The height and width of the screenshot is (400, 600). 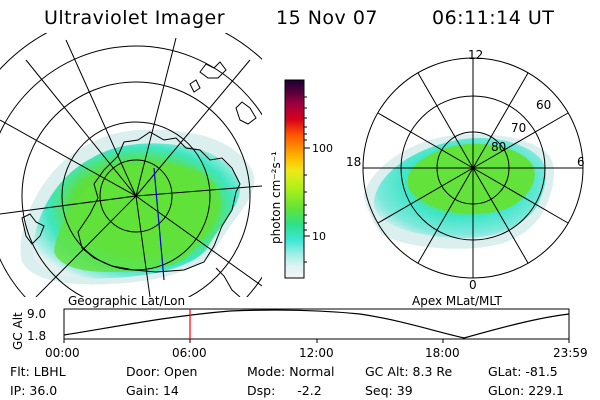 I want to click on filter-info: Flt: LBHL, so click(x=38, y=371).